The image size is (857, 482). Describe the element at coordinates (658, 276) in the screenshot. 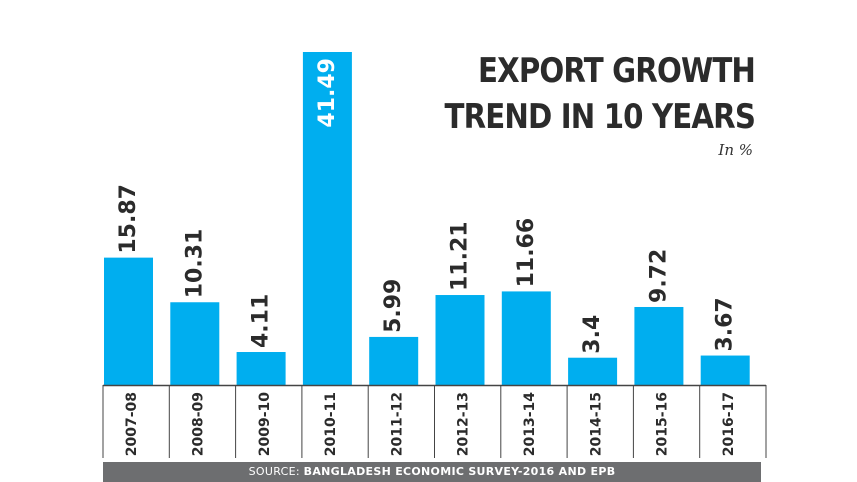

I see `value-label-2015-16: 9.72` at that location.